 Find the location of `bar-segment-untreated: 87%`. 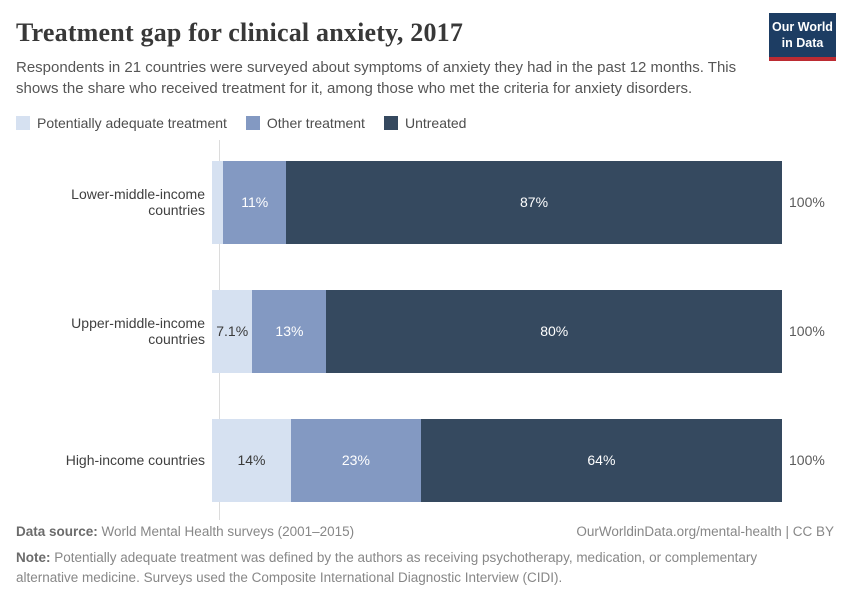

bar-segment-untreated: 87% is located at coordinates (534, 202).